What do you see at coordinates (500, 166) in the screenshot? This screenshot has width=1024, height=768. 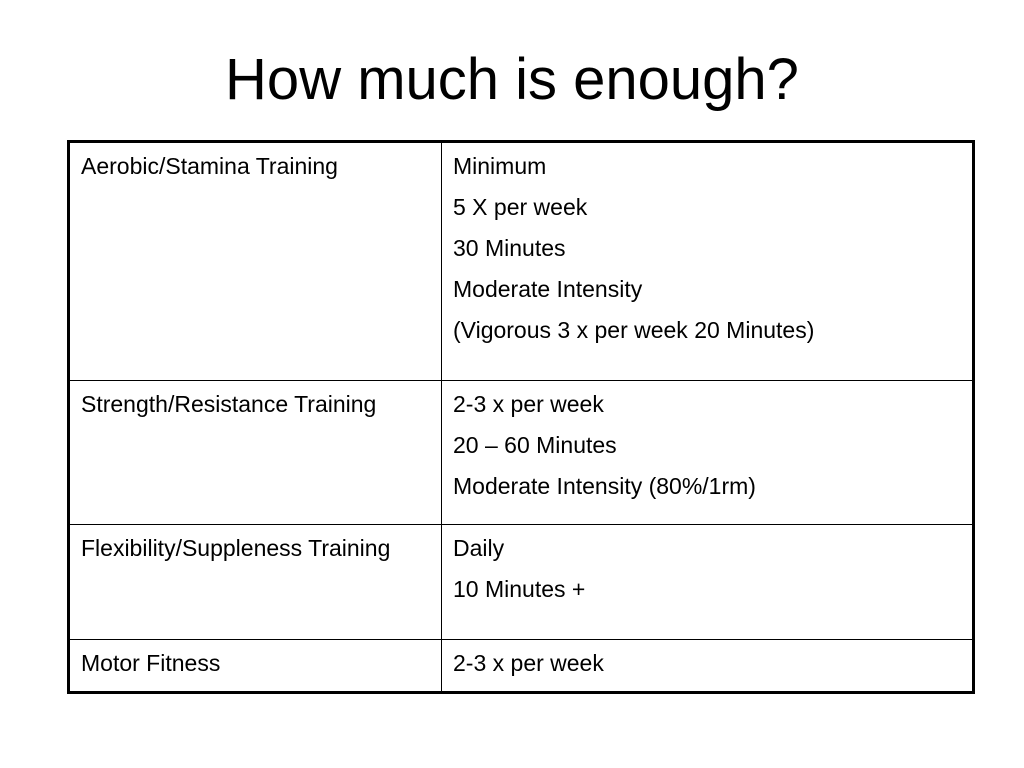 I see `detail-line: Minimum` at bounding box center [500, 166].